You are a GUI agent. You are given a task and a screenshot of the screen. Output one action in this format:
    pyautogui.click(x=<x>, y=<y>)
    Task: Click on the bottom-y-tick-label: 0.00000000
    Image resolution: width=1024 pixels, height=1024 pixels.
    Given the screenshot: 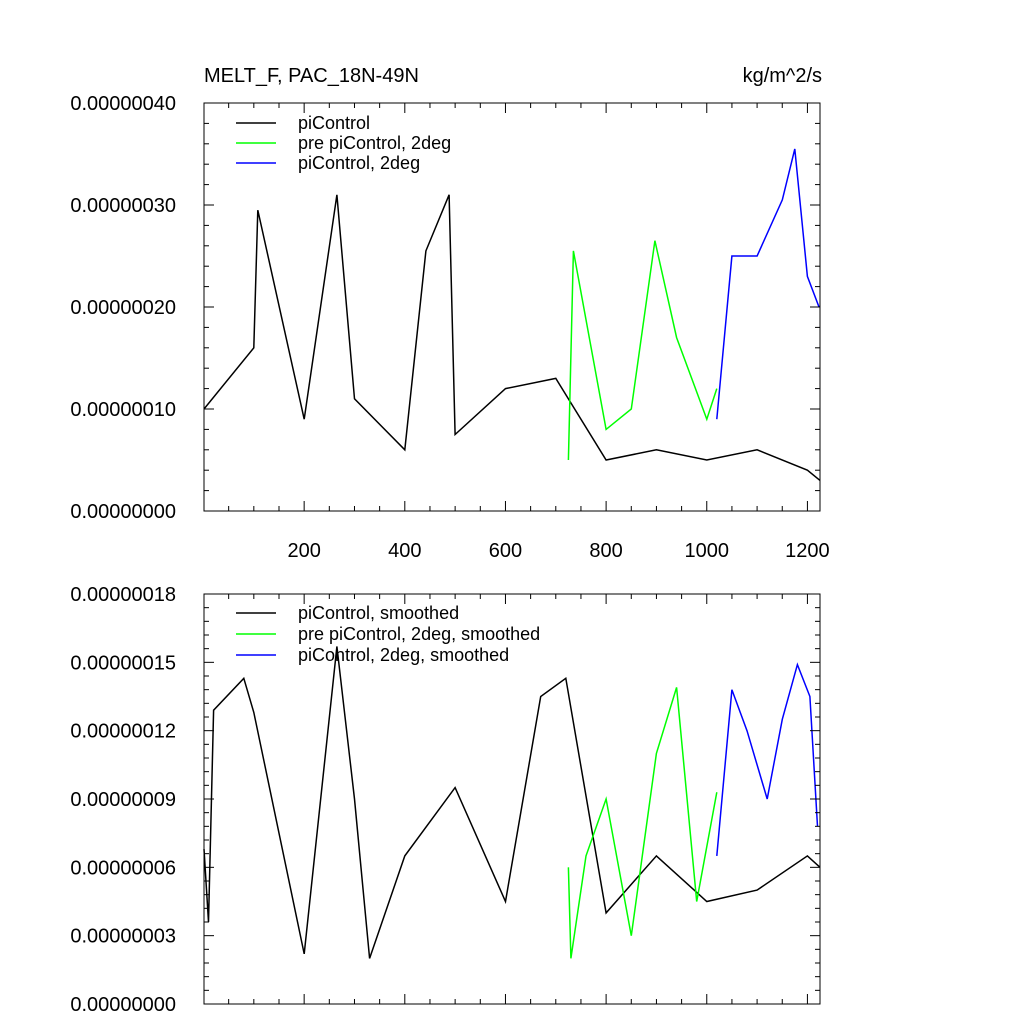 What is the action you would take?
    pyautogui.click(x=123, y=1005)
    